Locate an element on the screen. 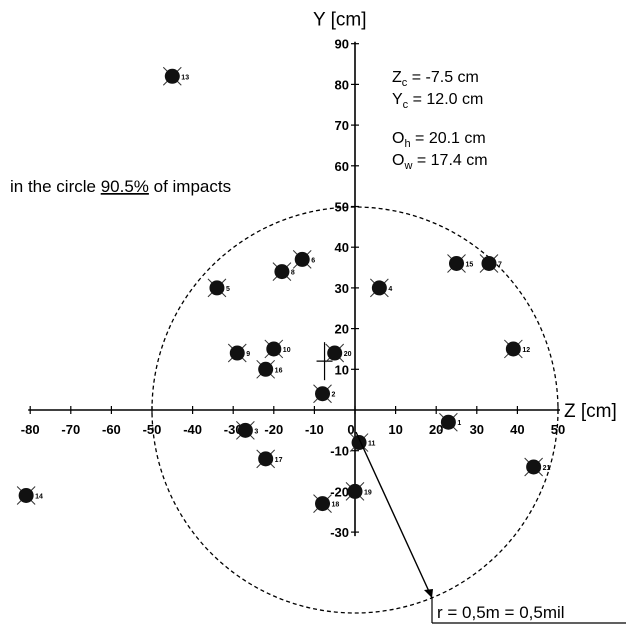 Image resolution: width=628 pixels, height=626 pixels. impact-point-label: 19 is located at coordinates (368, 492).